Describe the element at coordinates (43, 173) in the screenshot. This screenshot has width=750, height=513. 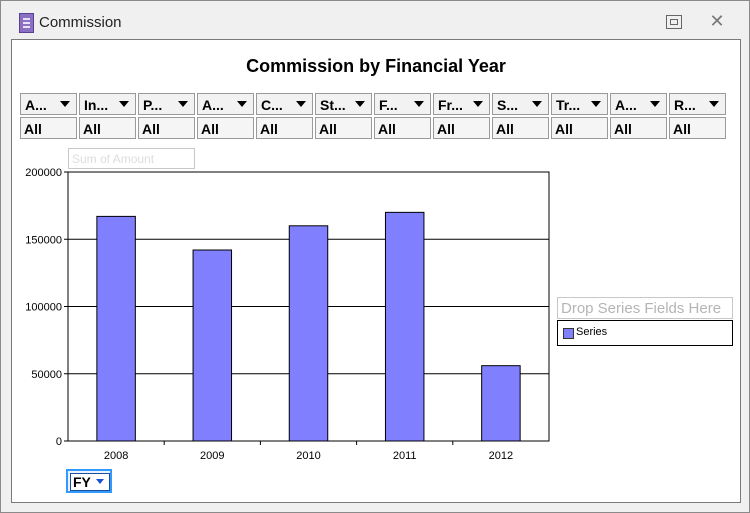
I see `y-tick-label: 200000` at that location.